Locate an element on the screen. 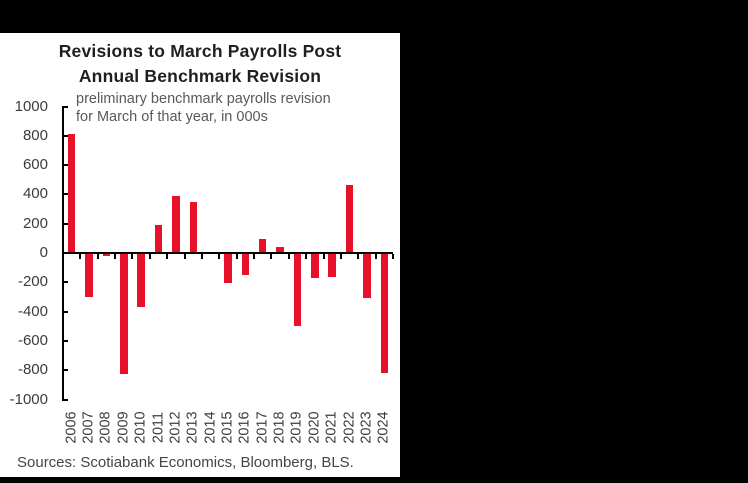  chart-title-line1: Revisions to March Payrolls Post is located at coordinates (200, 51).